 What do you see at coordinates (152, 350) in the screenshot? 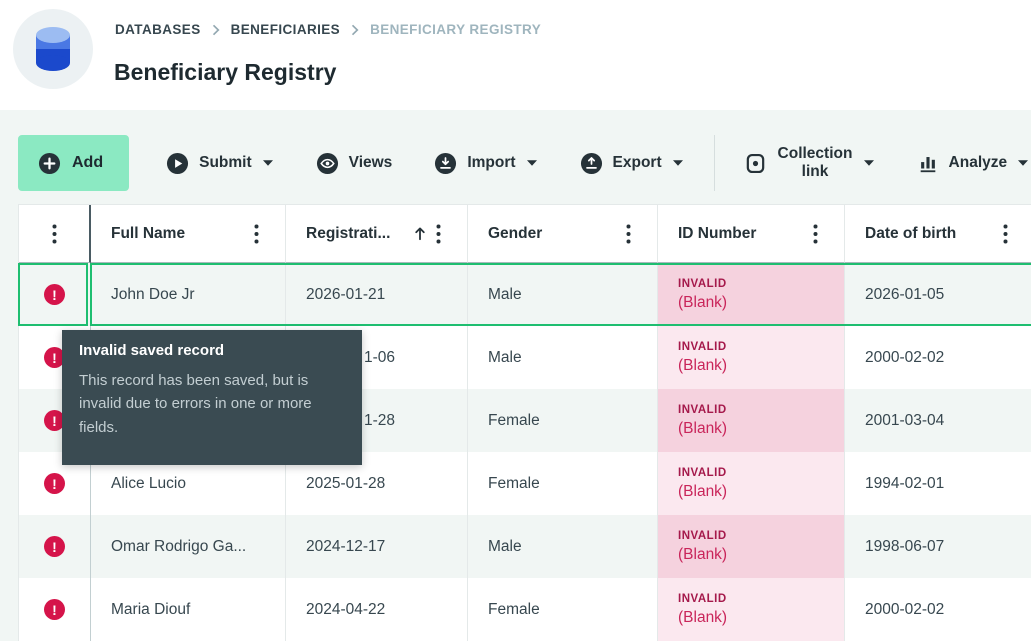
I see `tooltip-title: Invalid saved record` at bounding box center [152, 350].